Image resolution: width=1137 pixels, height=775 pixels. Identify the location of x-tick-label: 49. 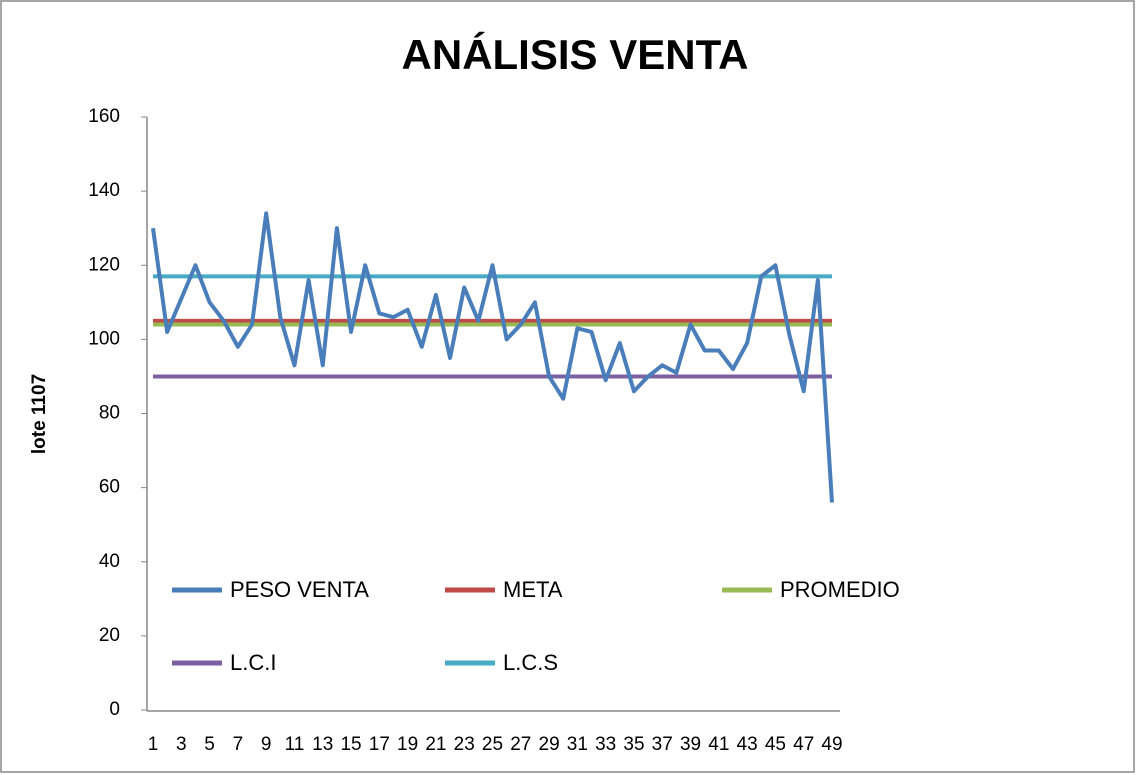
(831, 744).